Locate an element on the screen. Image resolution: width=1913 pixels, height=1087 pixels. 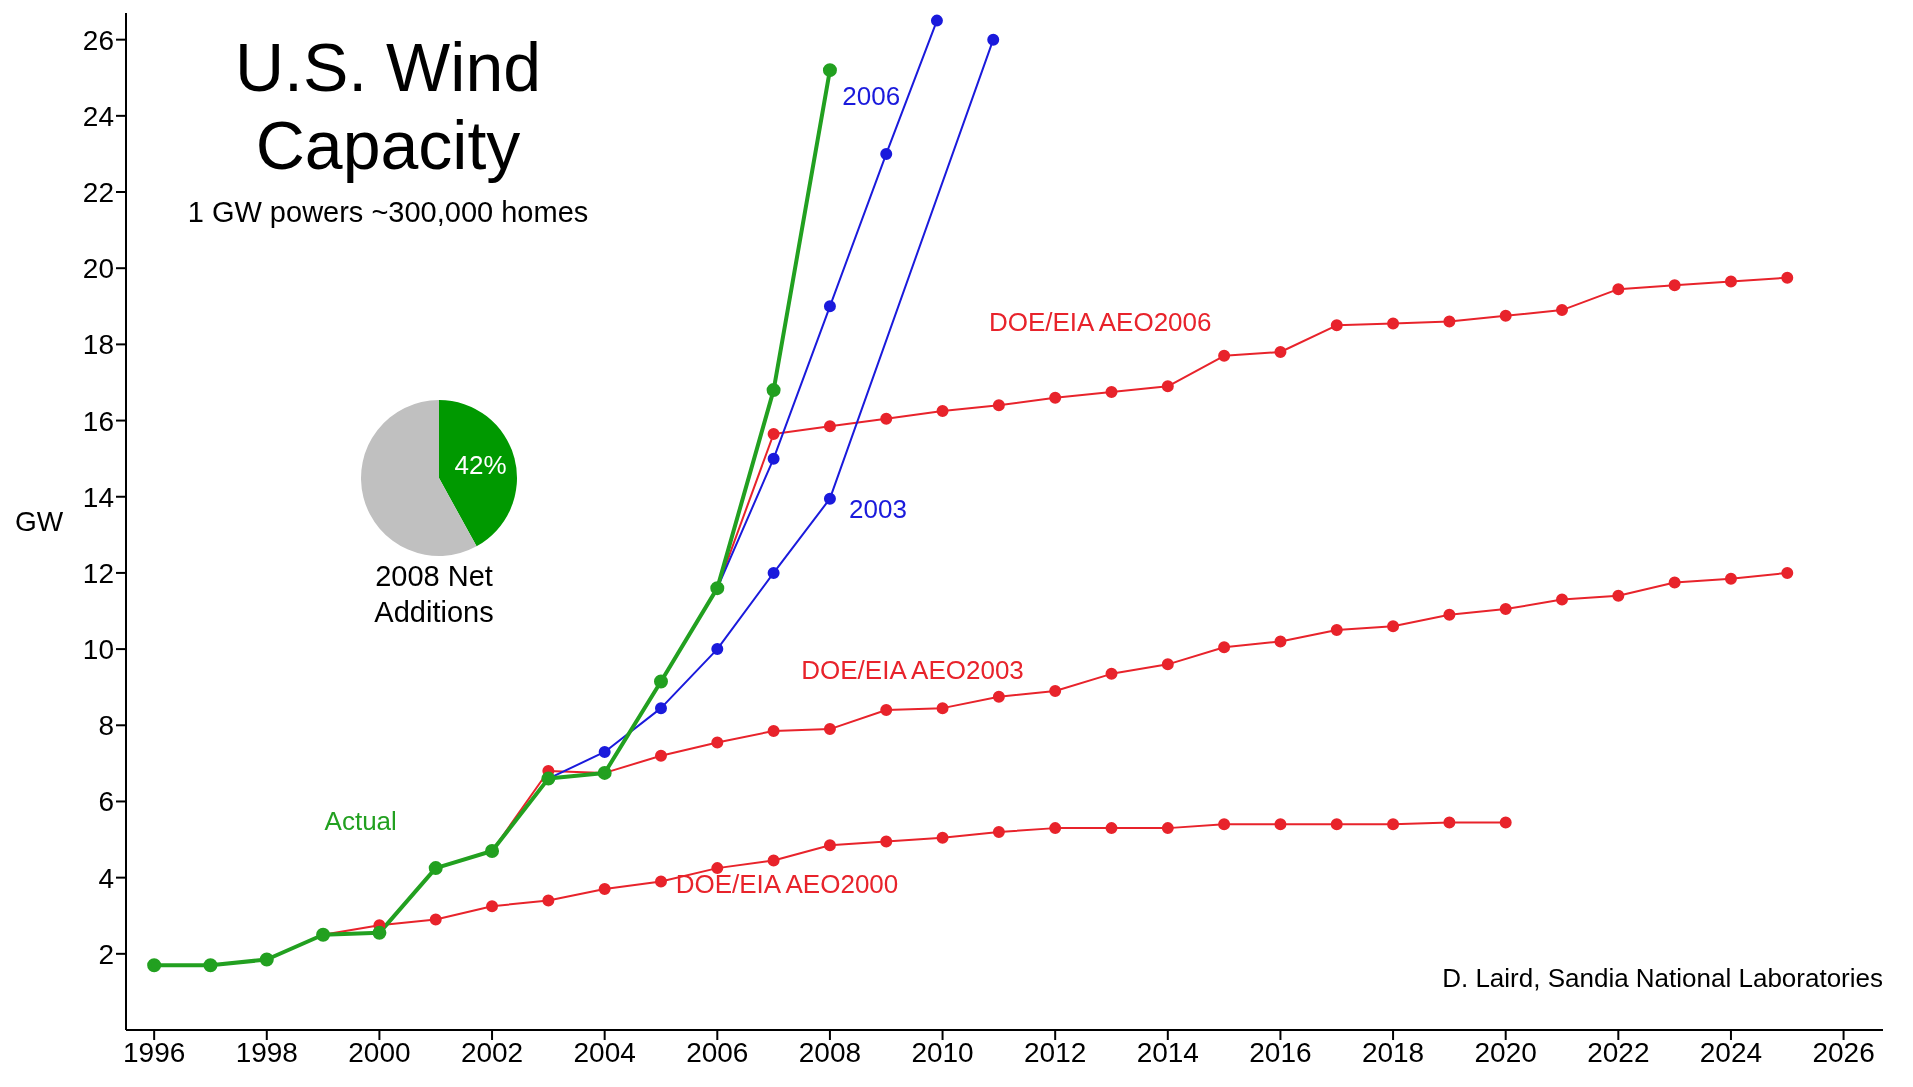
x-tick-label: 2002 is located at coordinates (492, 1052).